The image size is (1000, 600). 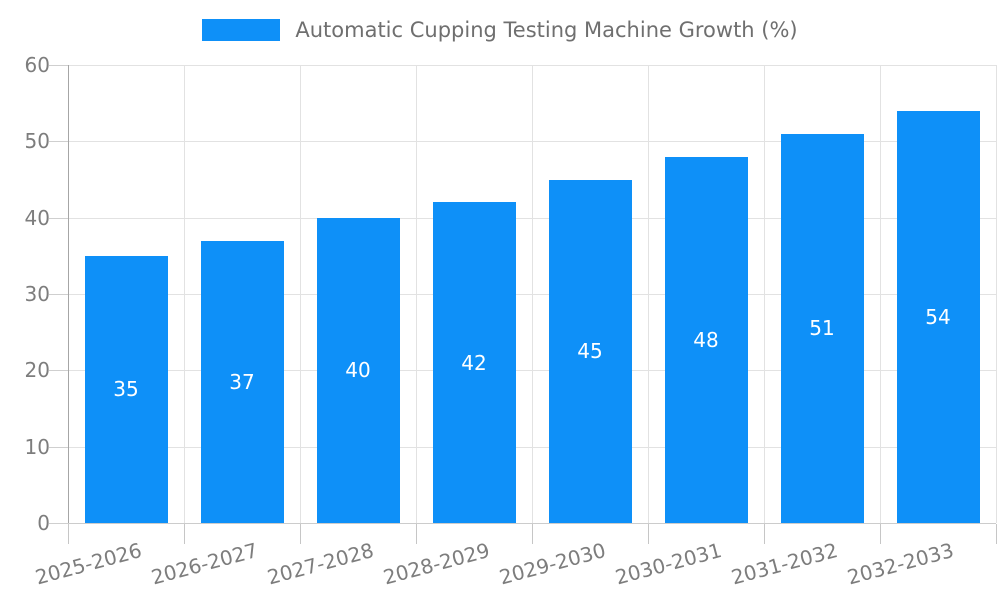 I want to click on y-tick-label: 0, so click(x=43, y=523).